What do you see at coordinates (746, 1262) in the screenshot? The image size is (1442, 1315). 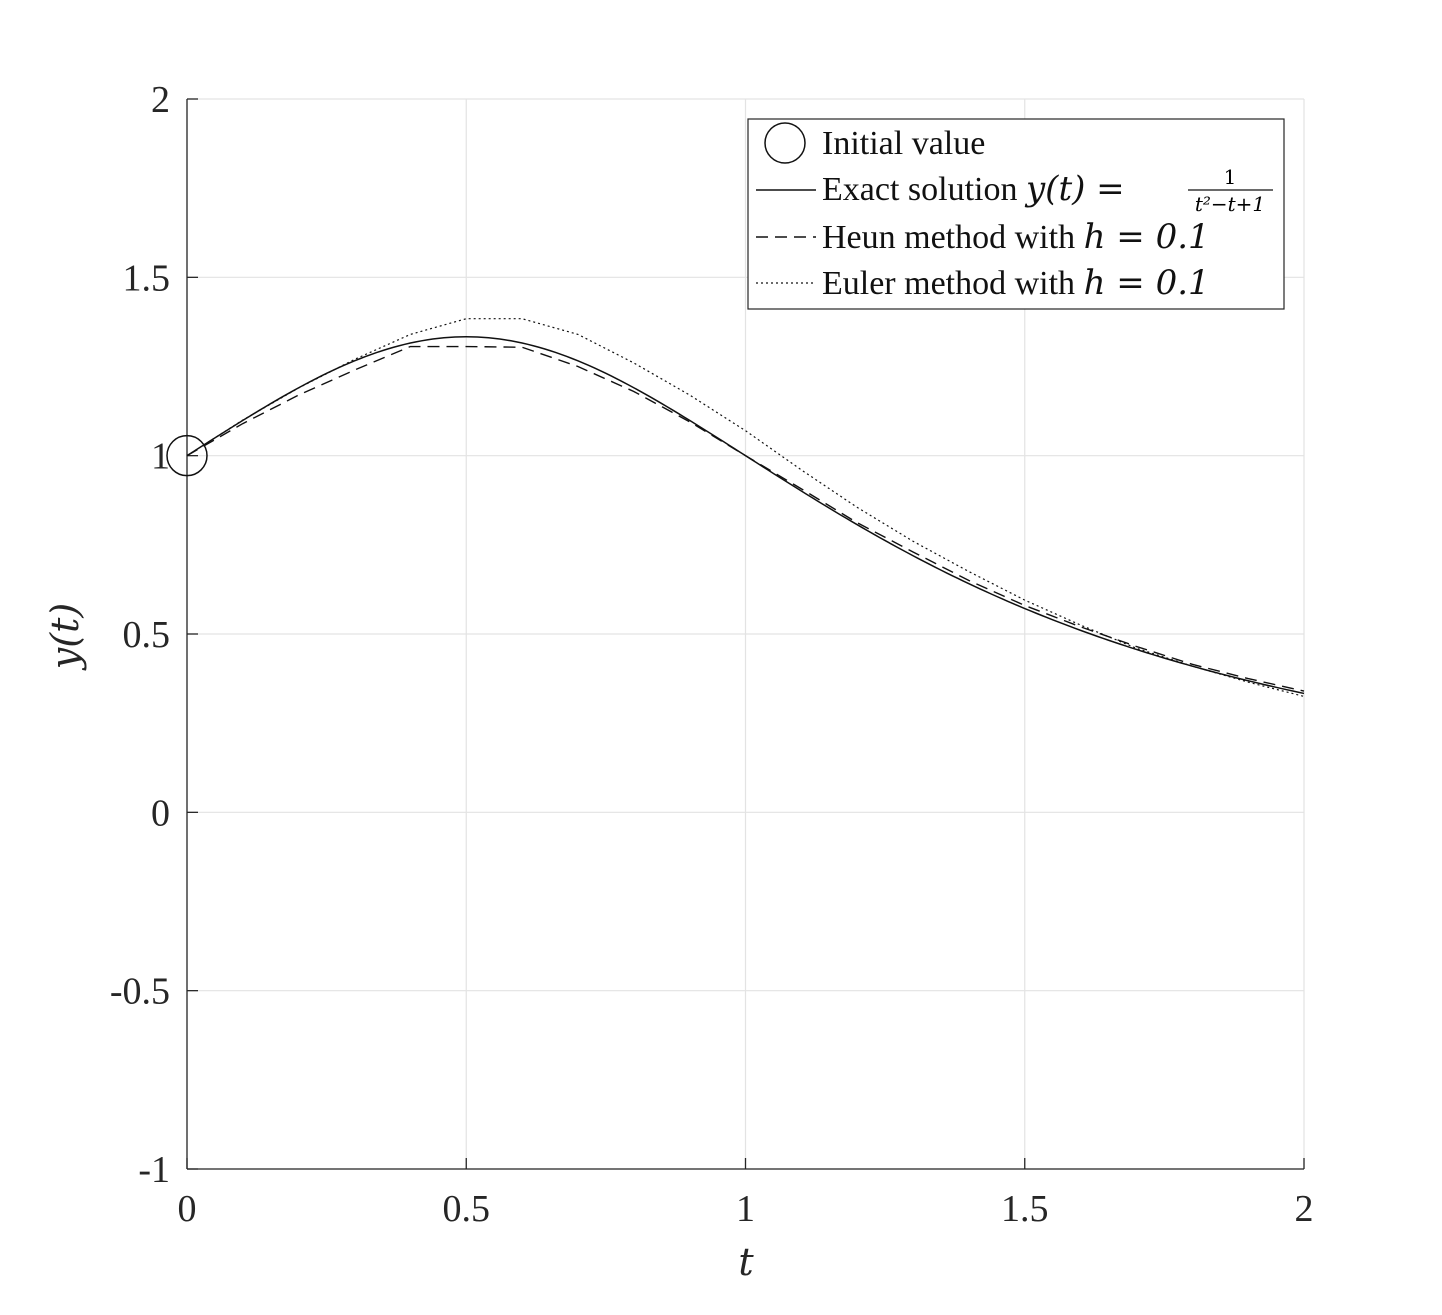 I see `x-axis-label: t` at bounding box center [746, 1262].